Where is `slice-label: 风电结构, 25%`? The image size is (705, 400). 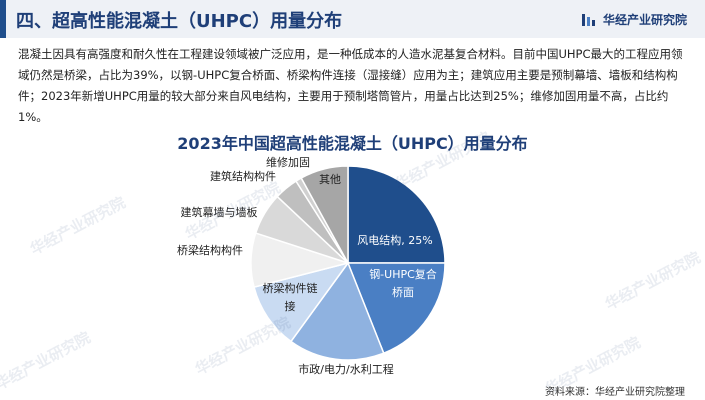 slice-label: 风电结构, 25% is located at coordinates (394, 240).